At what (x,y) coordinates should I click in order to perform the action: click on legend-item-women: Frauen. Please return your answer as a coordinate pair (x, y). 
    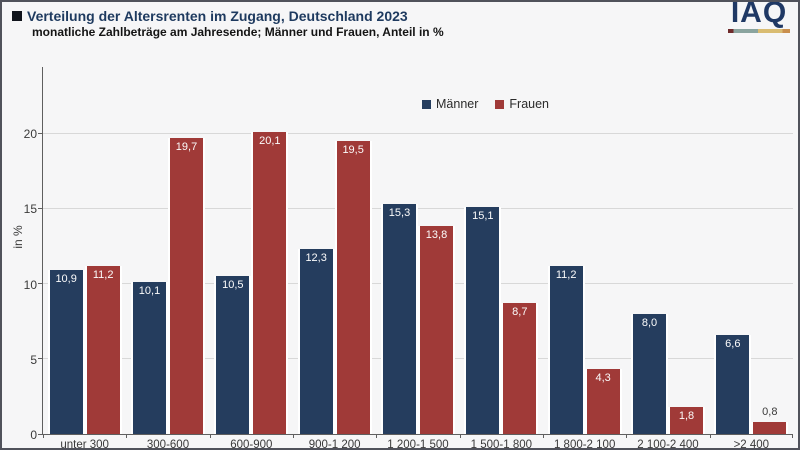
    Looking at the image, I should click on (522, 104).